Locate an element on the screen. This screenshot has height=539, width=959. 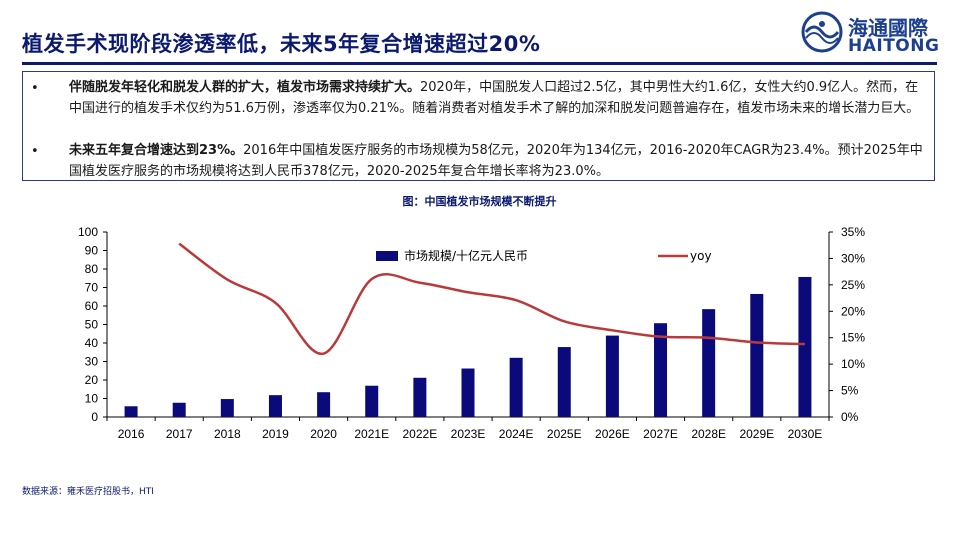
y-right-tick-label: 0% is located at coordinates (850, 417).